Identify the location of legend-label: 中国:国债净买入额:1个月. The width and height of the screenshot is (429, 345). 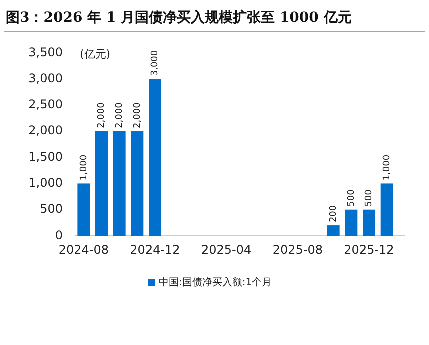
(215, 282).